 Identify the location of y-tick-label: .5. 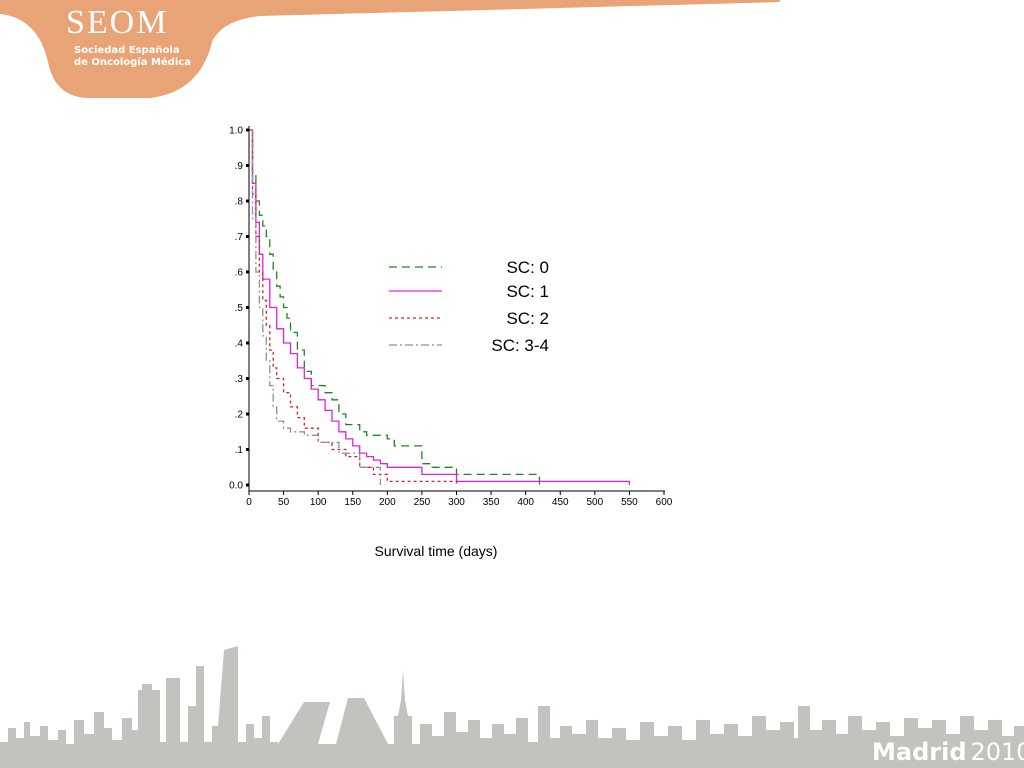
(239, 308).